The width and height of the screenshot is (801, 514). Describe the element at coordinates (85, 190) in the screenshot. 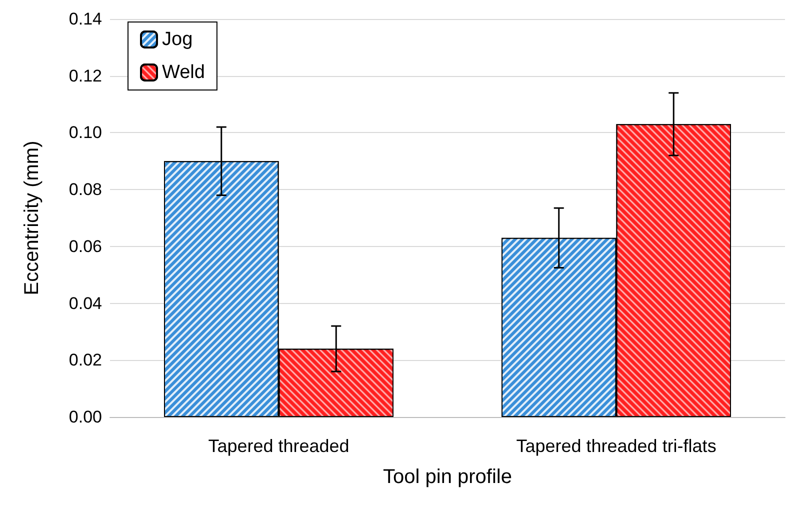

I see `y-tick-label: 0.08` at that location.